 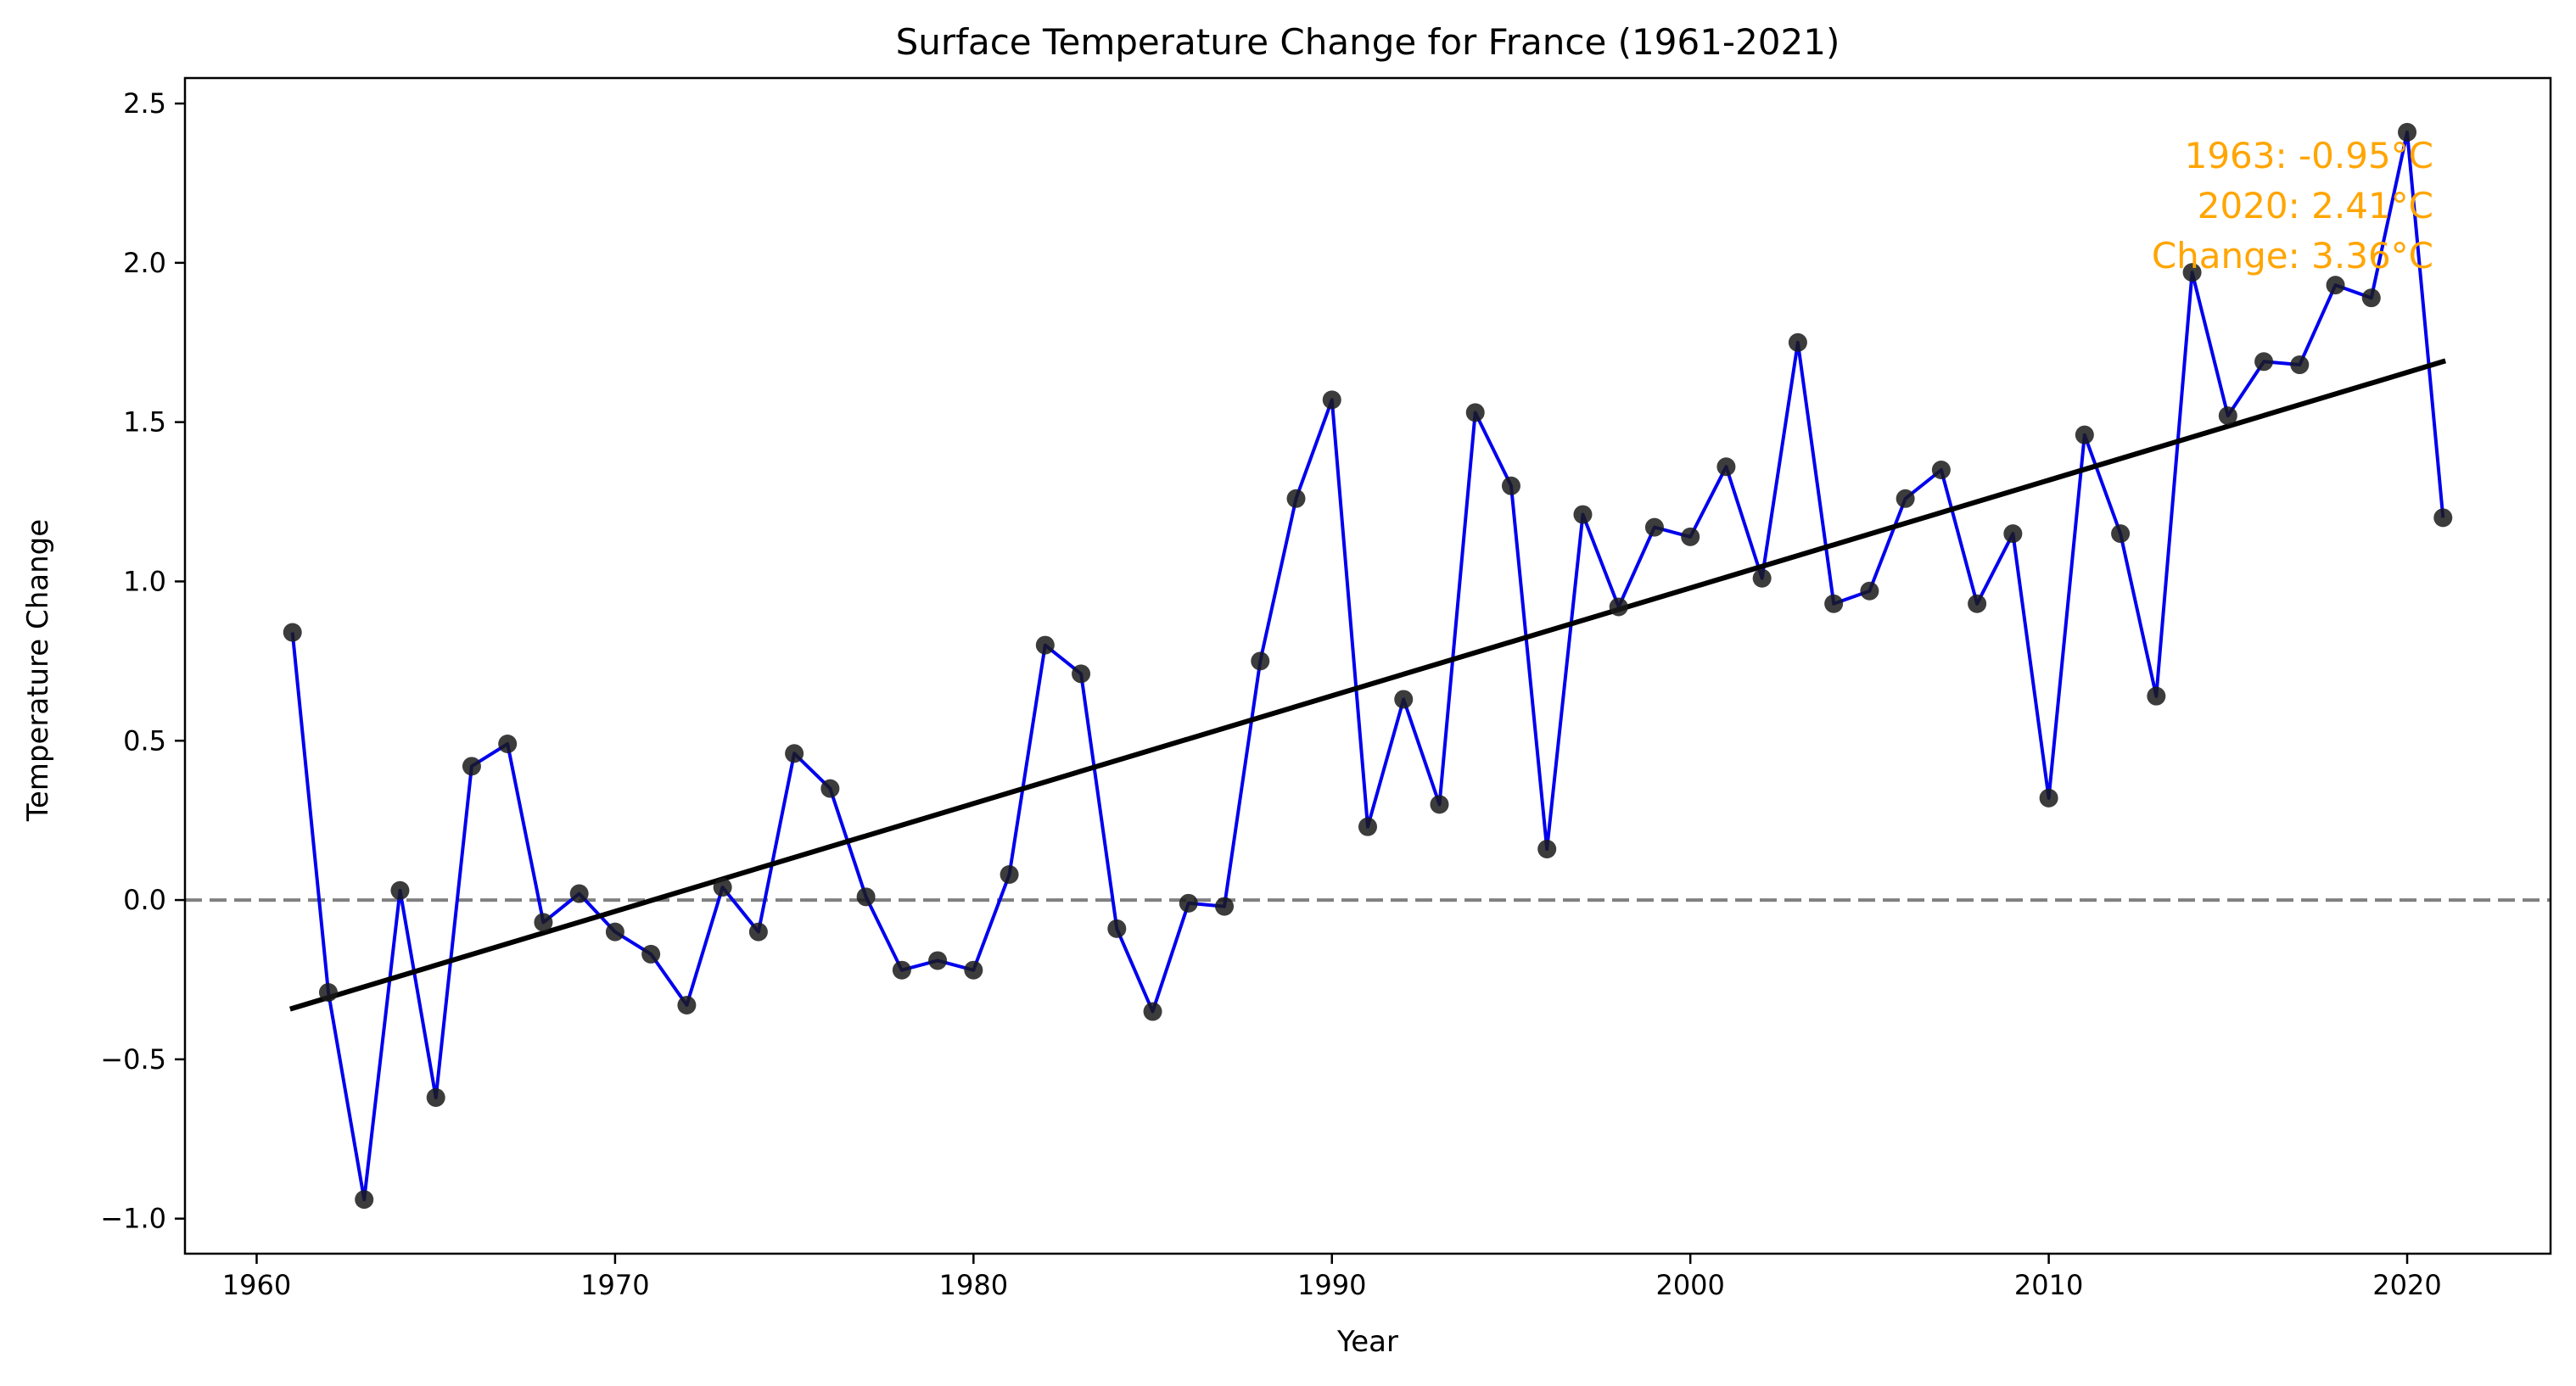 I want to click on annotation-line: 2020: 2.41°C, so click(x=2316, y=205).